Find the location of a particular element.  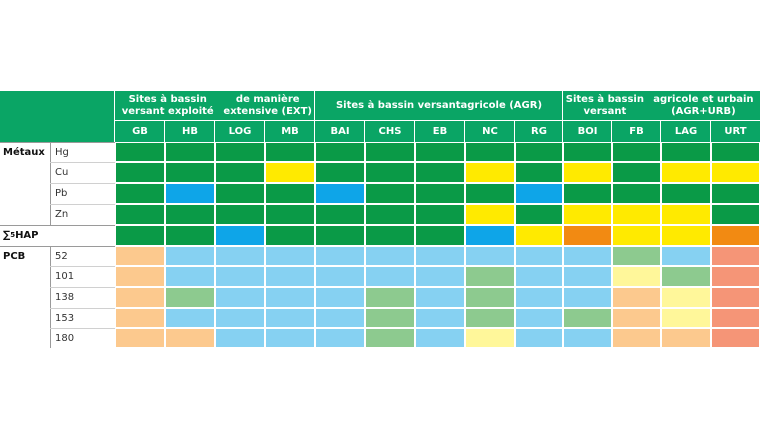

site-code: BOI is located at coordinates (587, 131).